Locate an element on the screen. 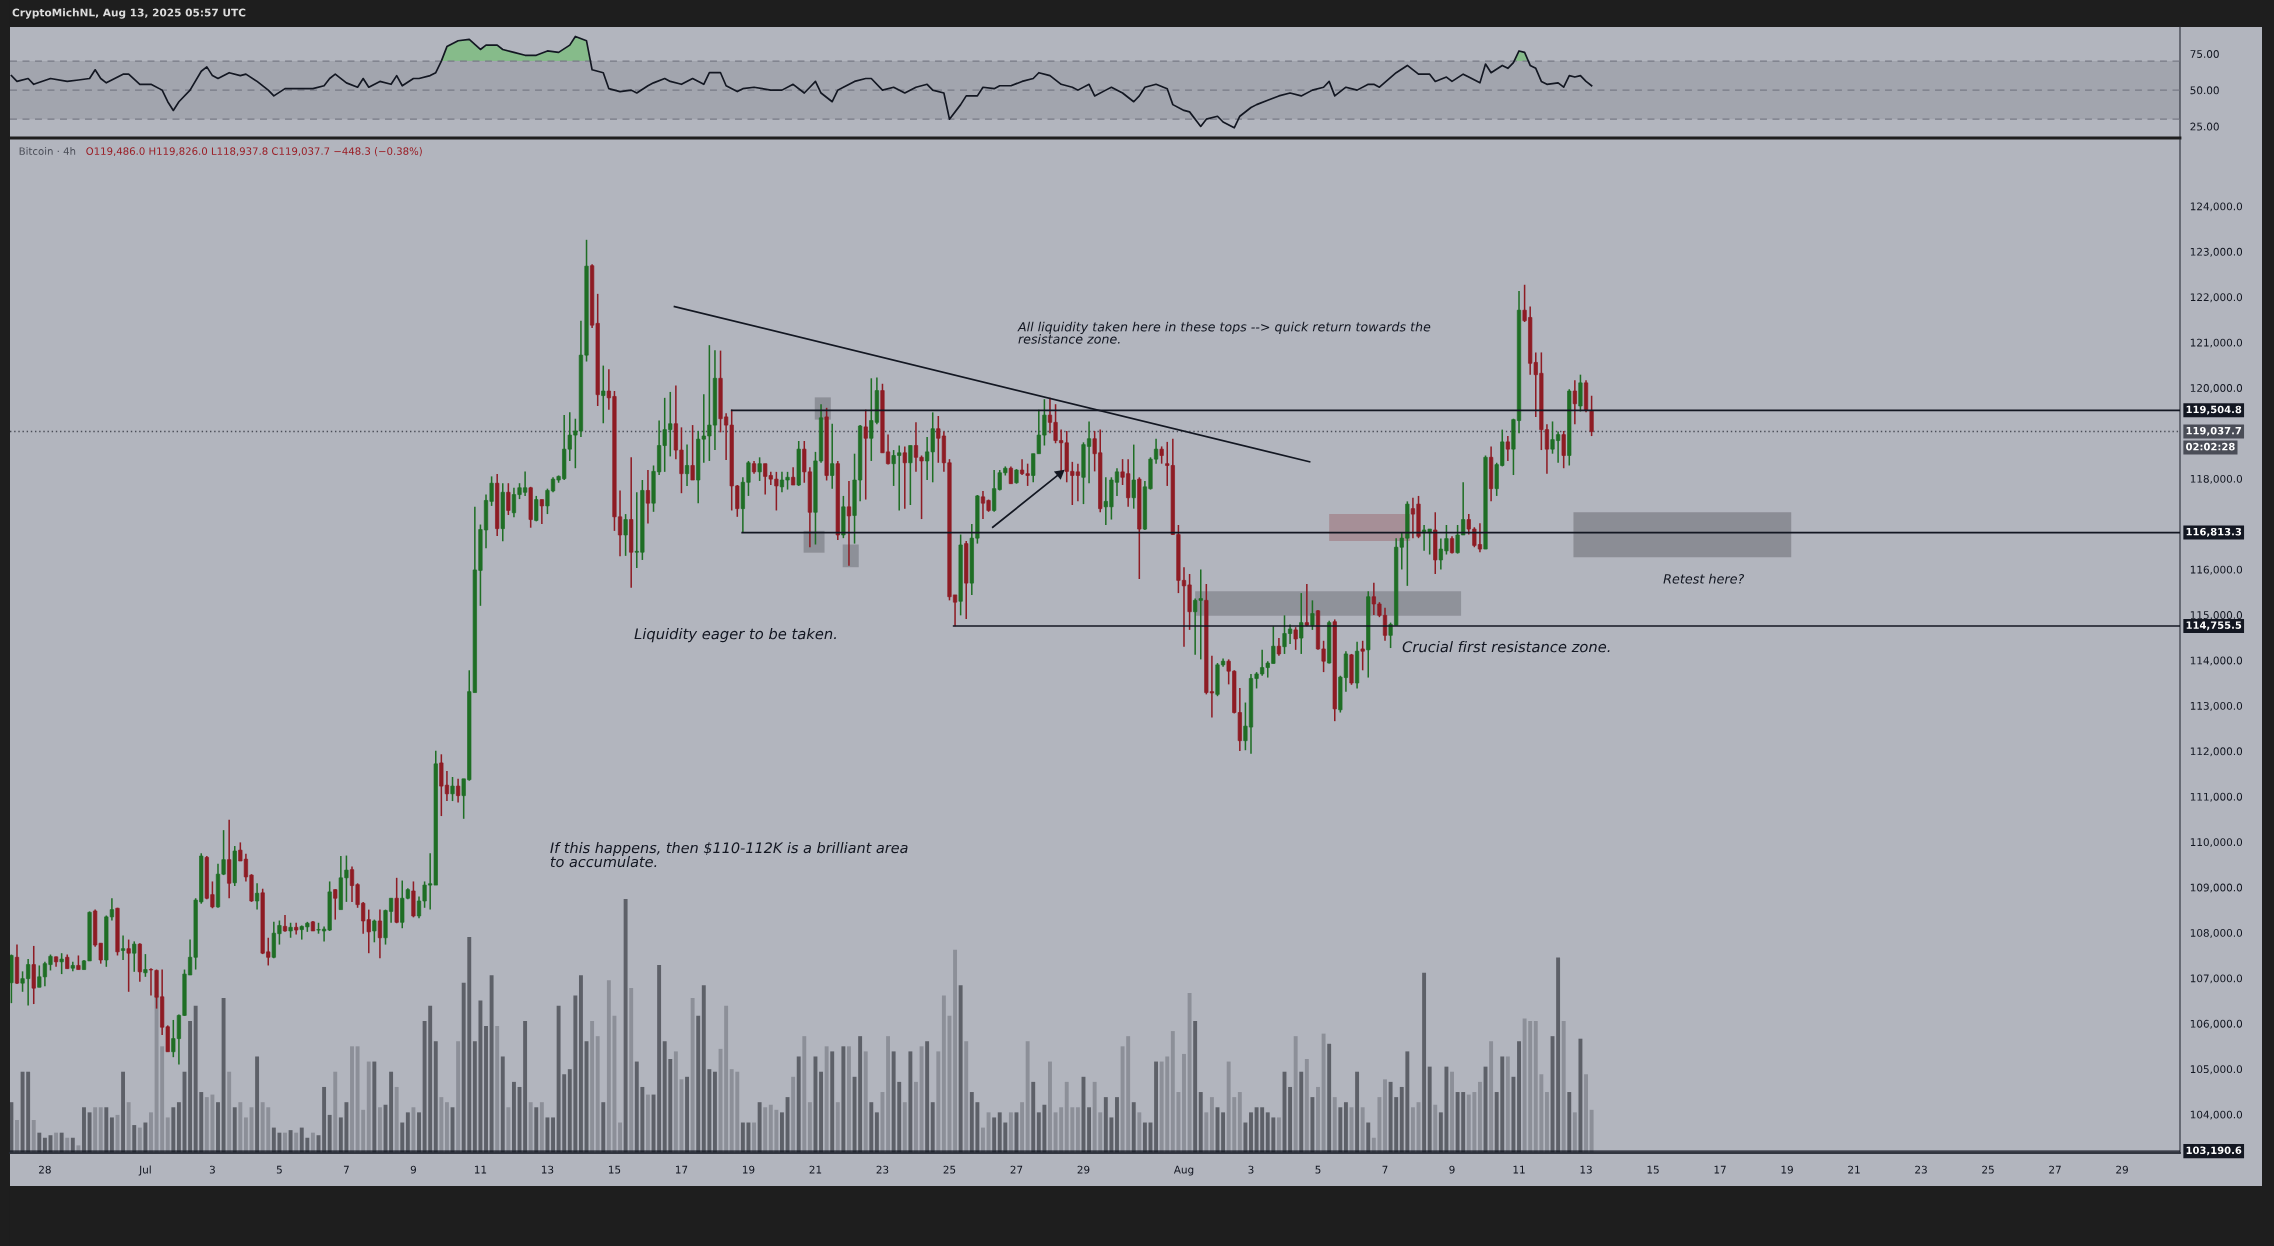 The width and height of the screenshot is (2274, 1246). y-tick-label: 104,000.0 is located at coordinates (2216, 1115).